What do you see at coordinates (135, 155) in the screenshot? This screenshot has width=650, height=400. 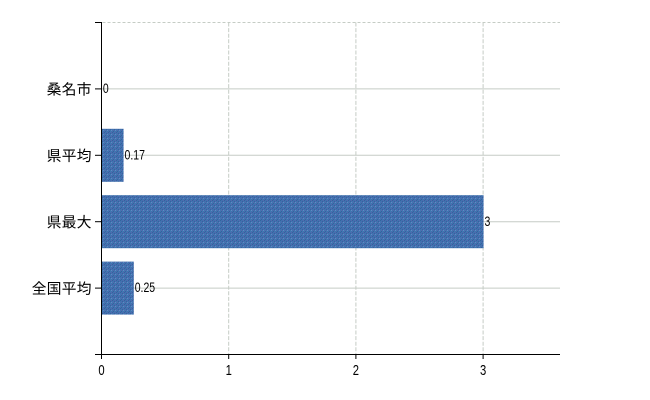 I see `svg-text: 0.17` at bounding box center [135, 155].